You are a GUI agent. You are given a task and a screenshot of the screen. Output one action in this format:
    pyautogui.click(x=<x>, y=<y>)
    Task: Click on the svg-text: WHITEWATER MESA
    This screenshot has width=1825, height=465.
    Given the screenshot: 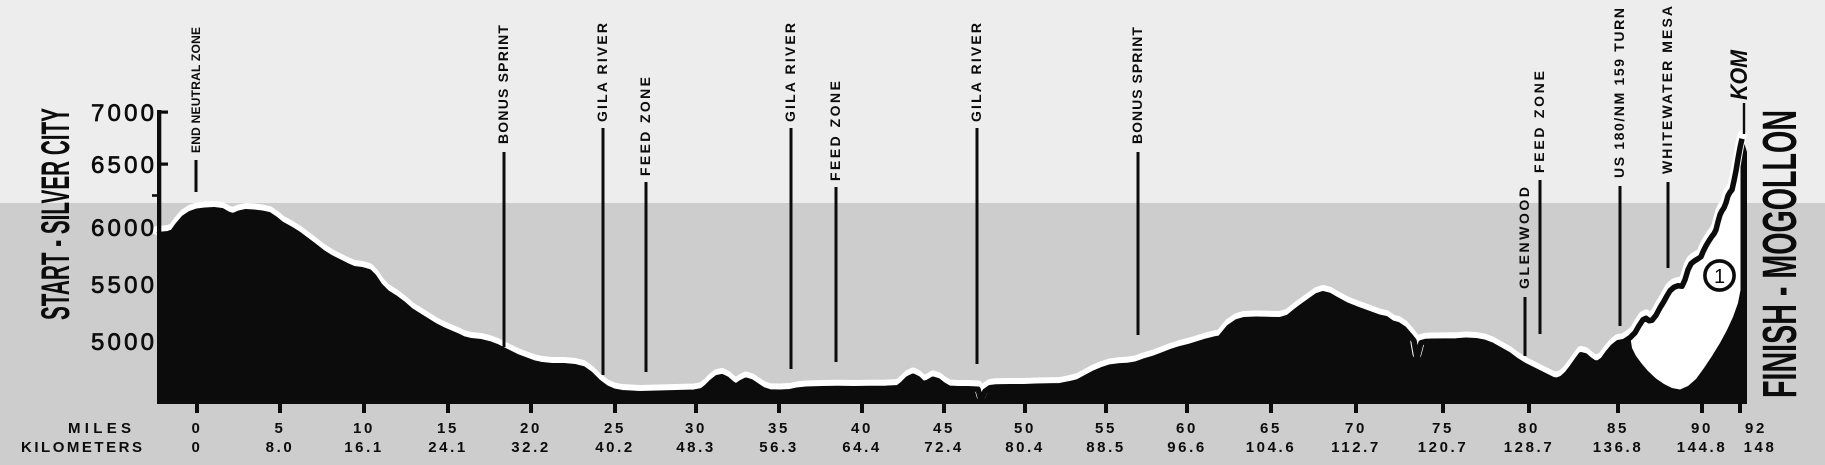 What is the action you would take?
    pyautogui.click(x=1667, y=90)
    